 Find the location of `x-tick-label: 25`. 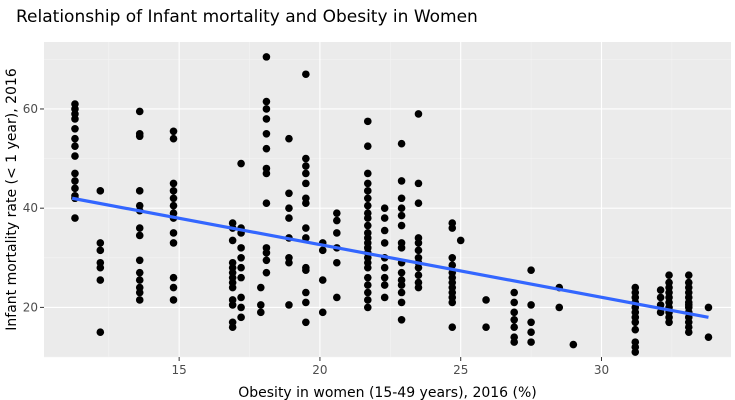

x-tick-label: 25 is located at coordinates (460, 370).